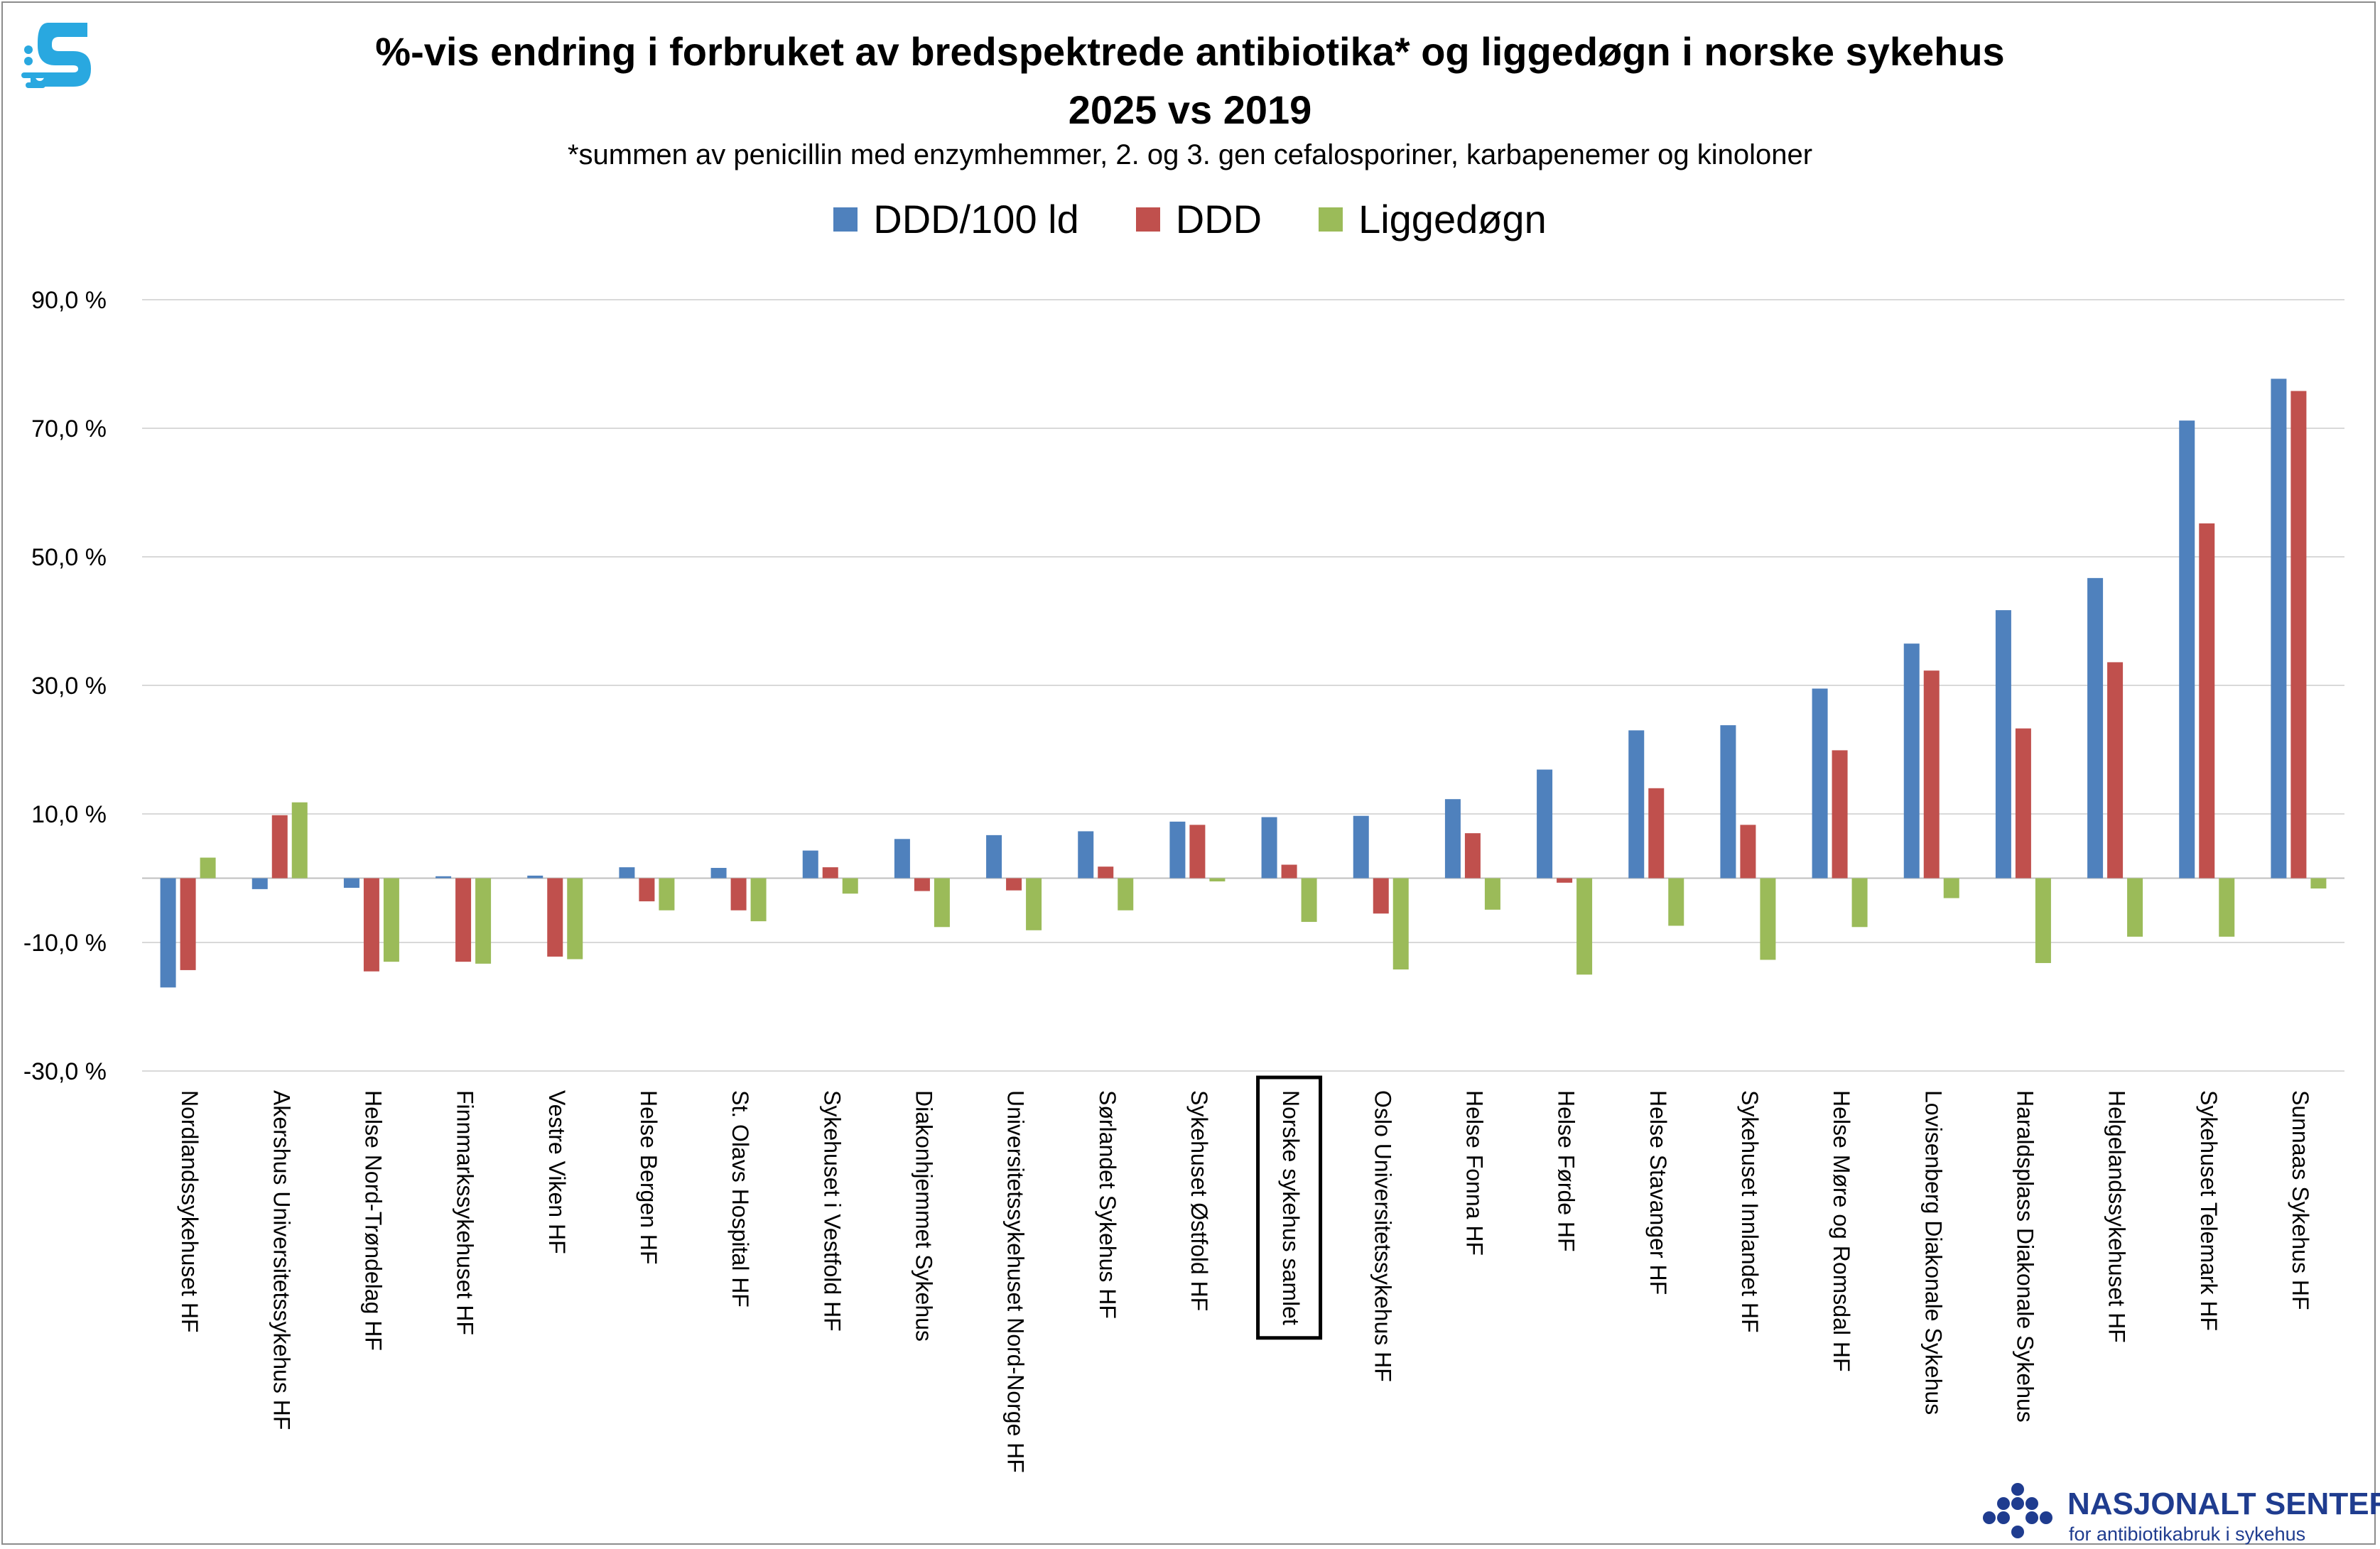 The image size is (2380, 1549). What do you see at coordinates (69, 428) in the screenshot?
I see `y-tick-label: 70,0 %` at bounding box center [69, 428].